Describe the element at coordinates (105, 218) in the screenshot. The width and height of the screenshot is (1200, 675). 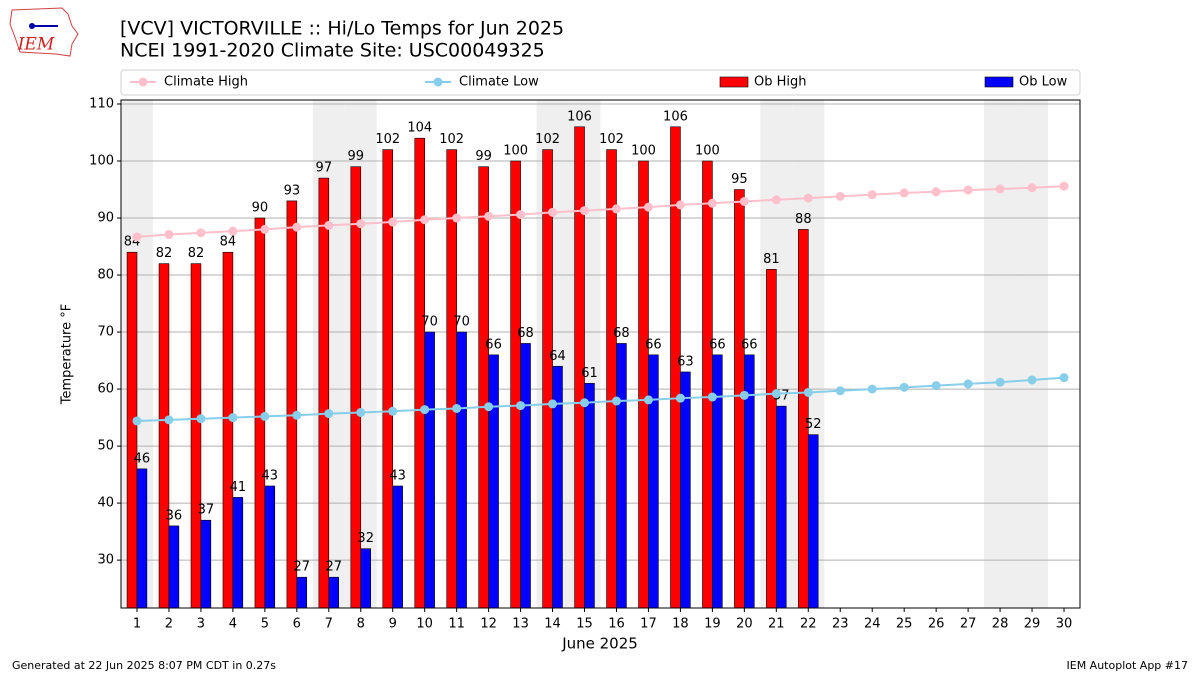
I see `y-tick-label: 90` at that location.